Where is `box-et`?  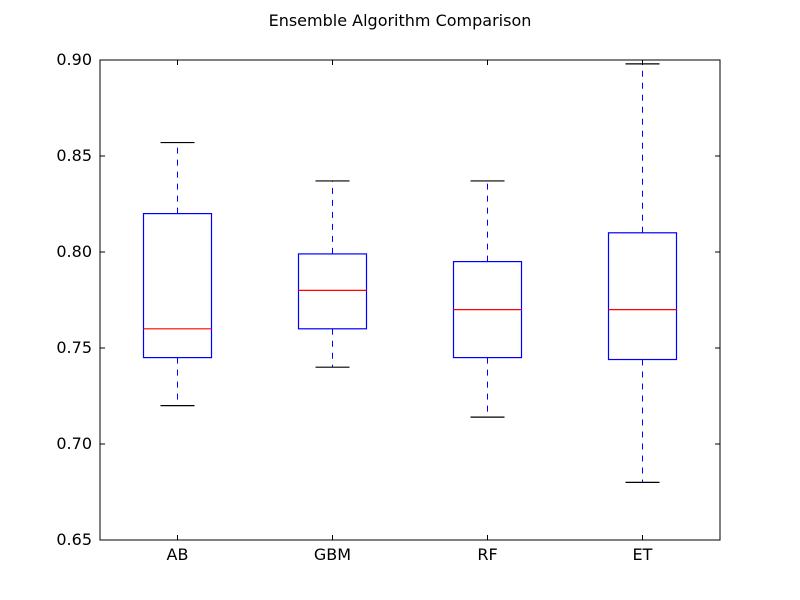
box-et is located at coordinates (642, 273).